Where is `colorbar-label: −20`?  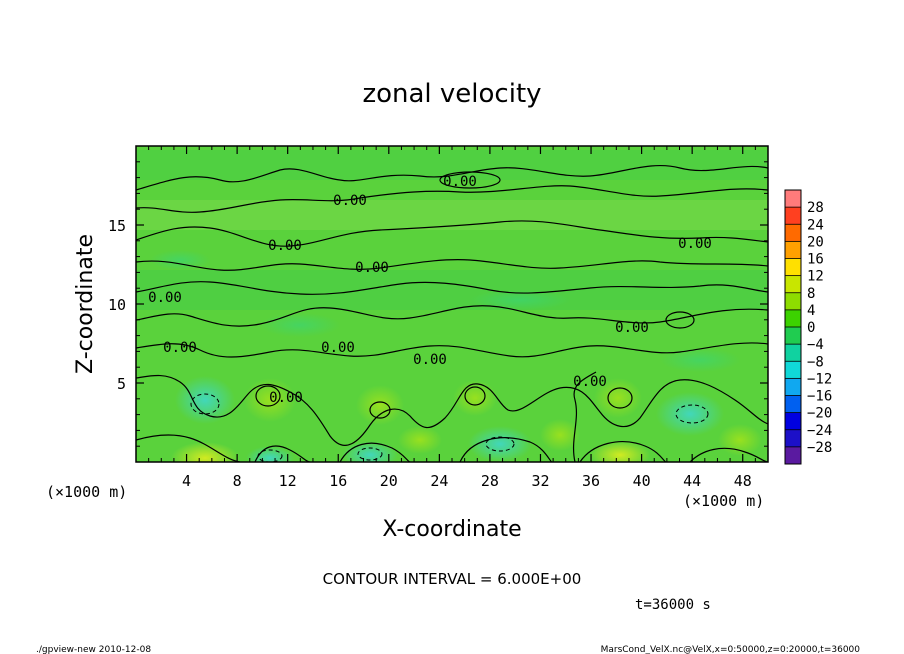
colorbar-label: −20 is located at coordinates (819, 414).